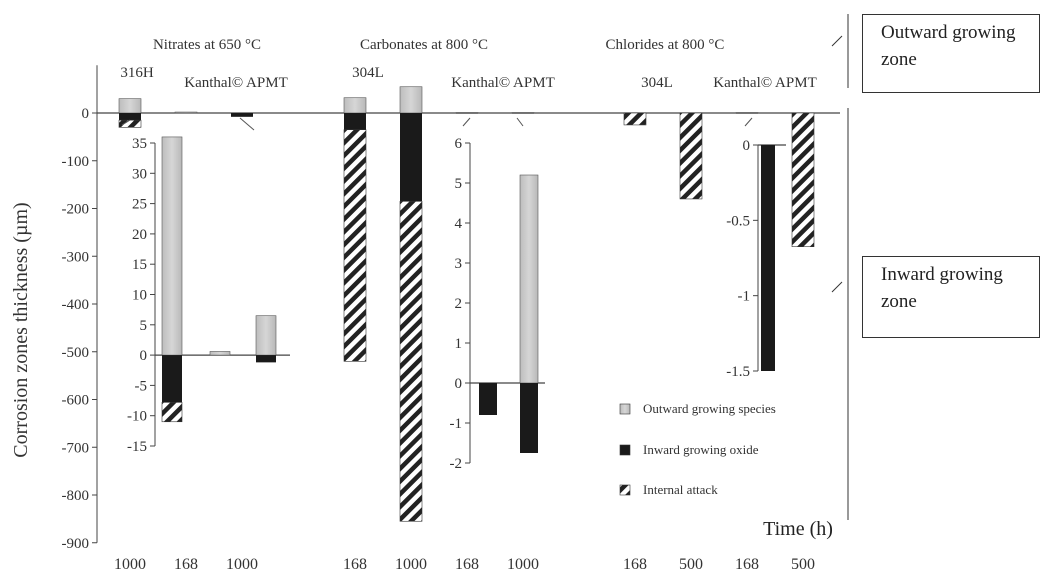 The height and width of the screenshot is (575, 1049). I want to click on inset-tick-label: -5, so click(141, 386).